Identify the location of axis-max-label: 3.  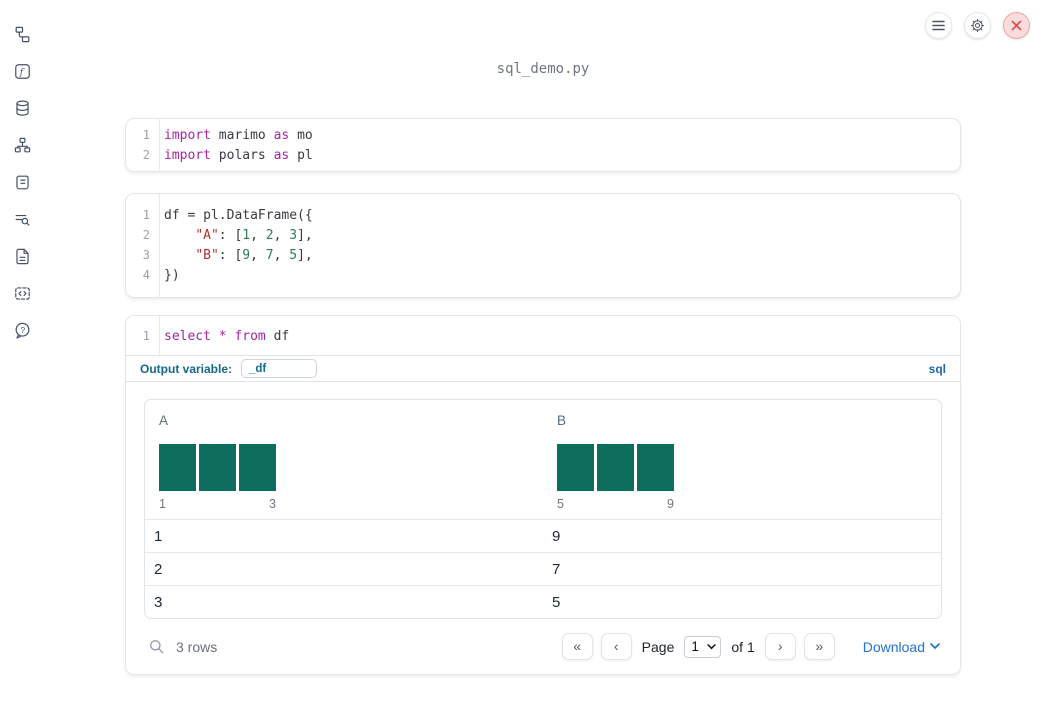
(272, 504).